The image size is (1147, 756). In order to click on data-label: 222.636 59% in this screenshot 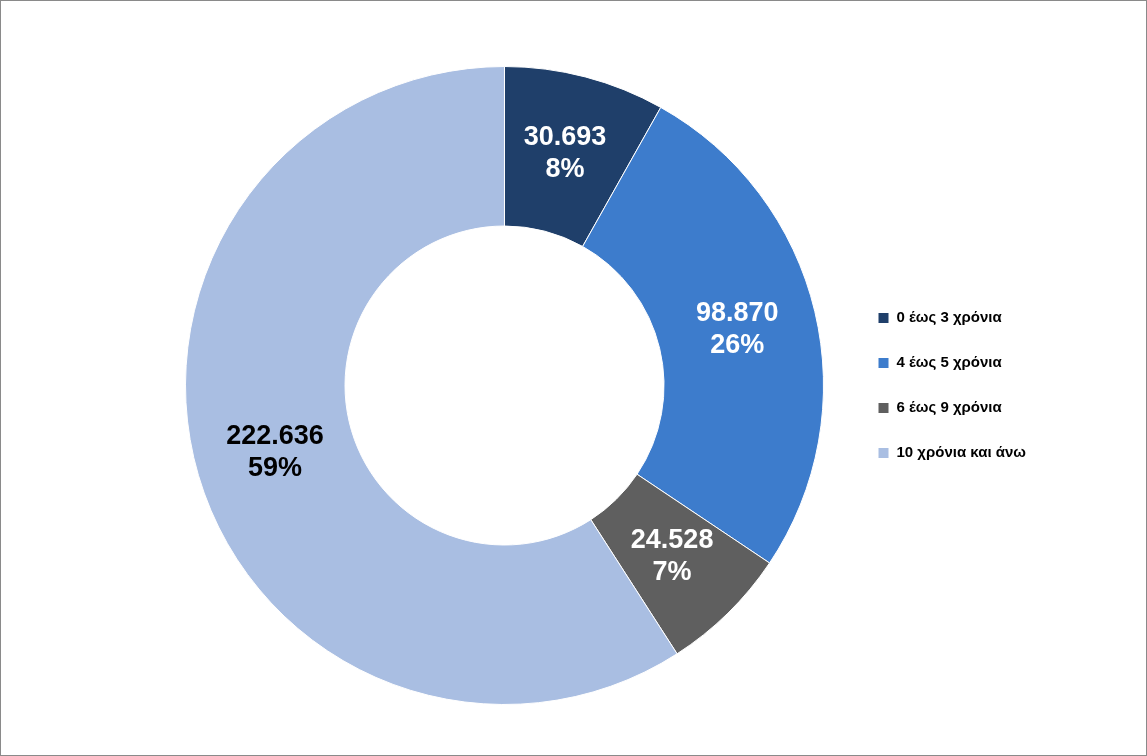, I will do `click(275, 451)`.